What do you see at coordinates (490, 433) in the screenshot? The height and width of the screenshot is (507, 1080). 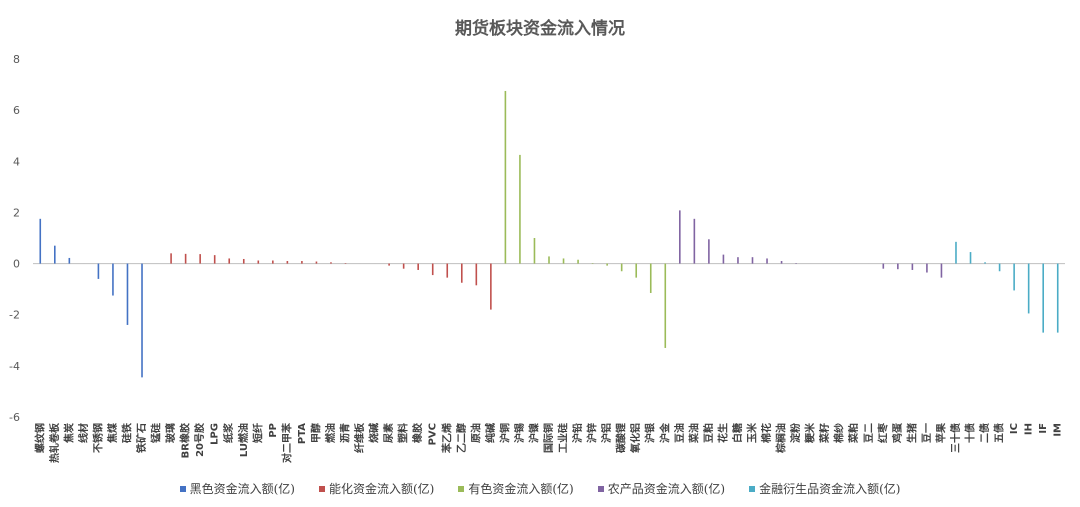 I see `x-tick-label: 纯碱` at bounding box center [490, 433].